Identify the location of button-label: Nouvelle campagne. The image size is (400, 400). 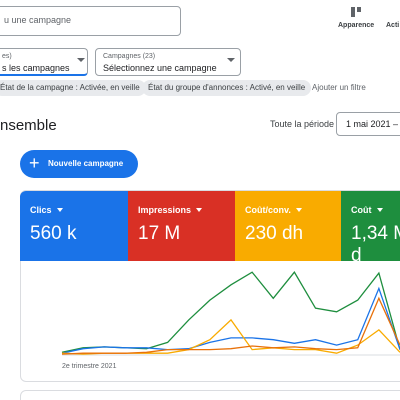
(86, 163).